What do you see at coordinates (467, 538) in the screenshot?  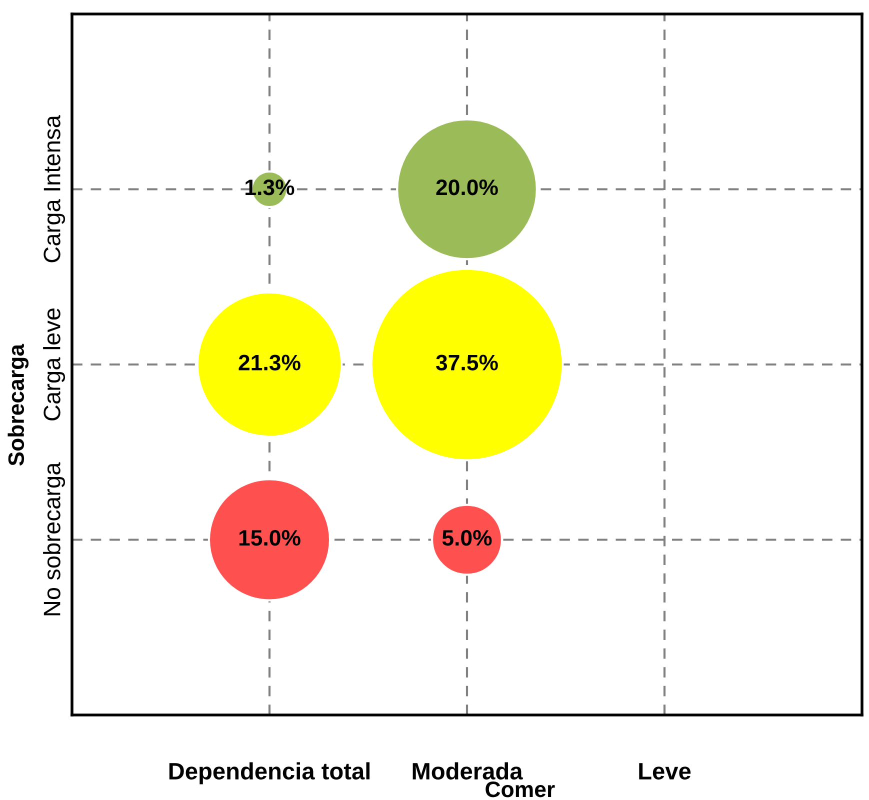 I see `data-label: 5.0%` at bounding box center [467, 538].